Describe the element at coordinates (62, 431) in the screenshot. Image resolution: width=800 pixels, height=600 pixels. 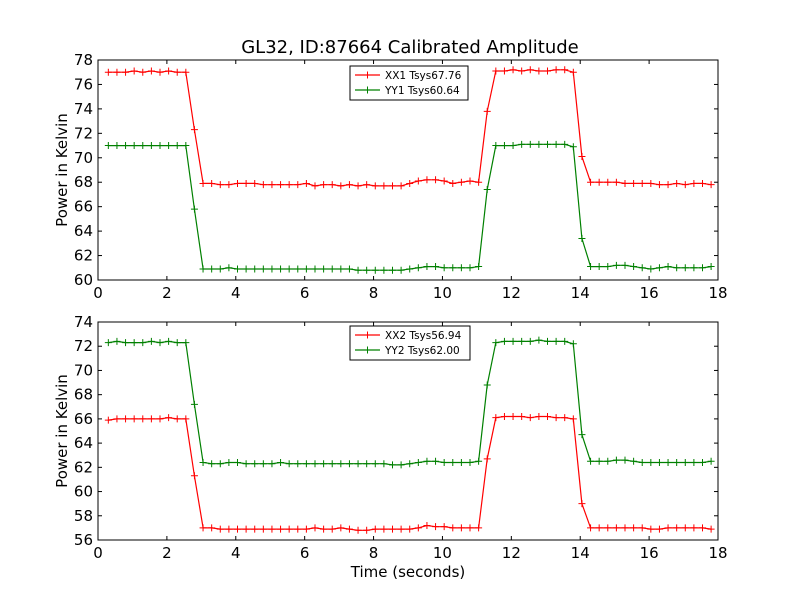
I see `y-axis-label: Power in Kelvin` at that location.